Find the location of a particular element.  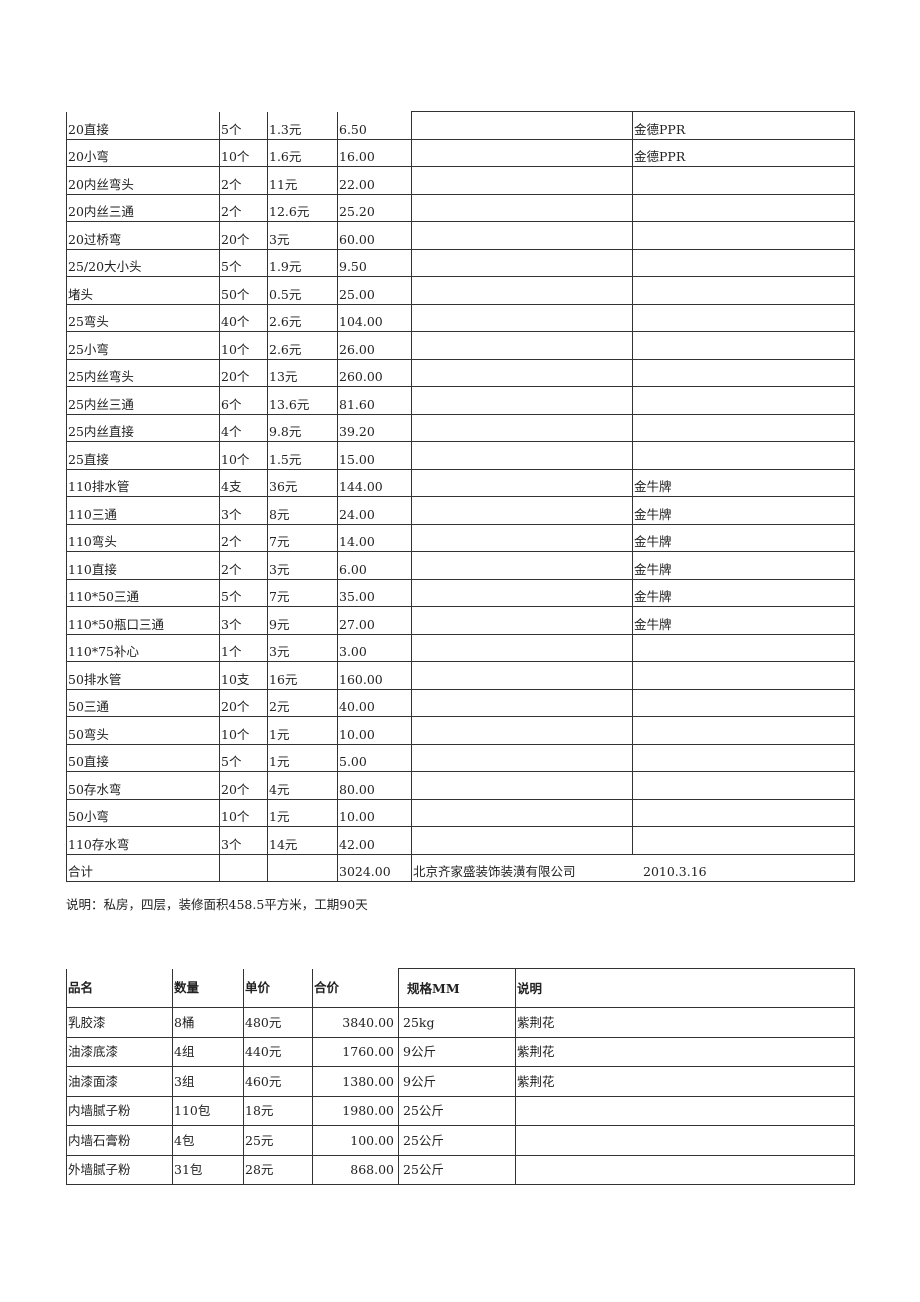

quantity-cell: 6个 is located at coordinates (243, 400).